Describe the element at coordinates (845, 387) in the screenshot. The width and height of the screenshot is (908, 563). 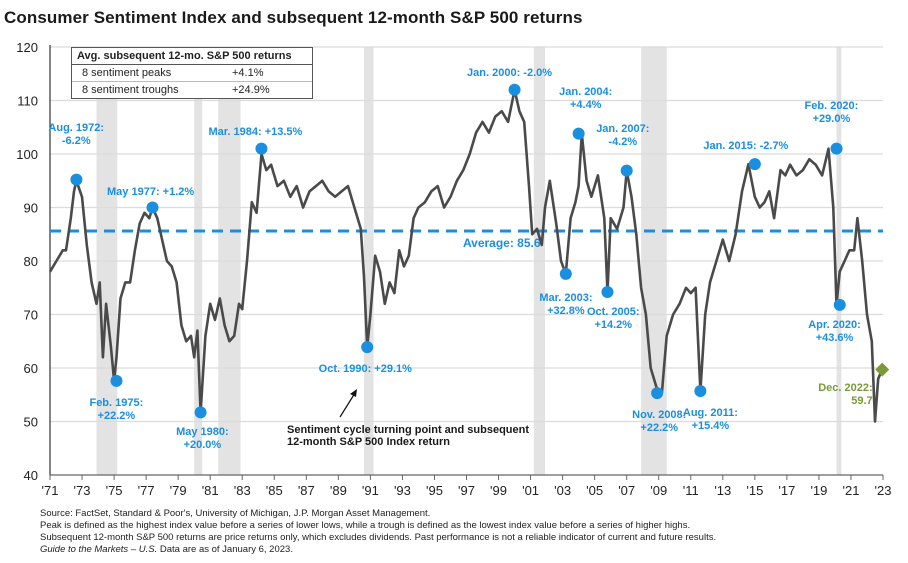
I see `annotation-date: Dec. 2022:` at that location.